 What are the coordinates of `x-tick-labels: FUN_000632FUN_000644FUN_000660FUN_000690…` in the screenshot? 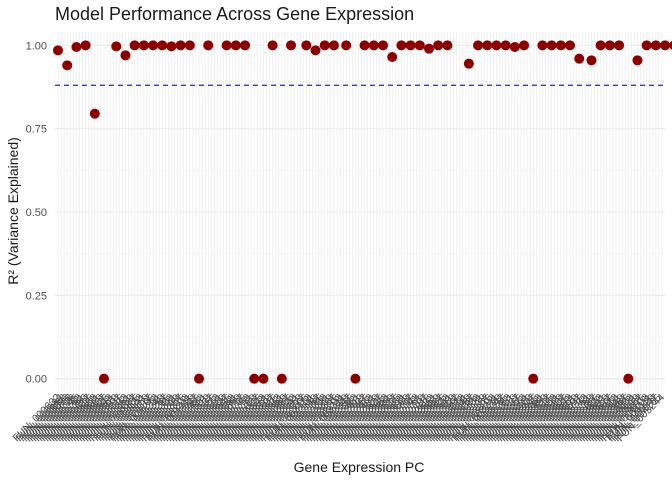 It's located at (338, 418).